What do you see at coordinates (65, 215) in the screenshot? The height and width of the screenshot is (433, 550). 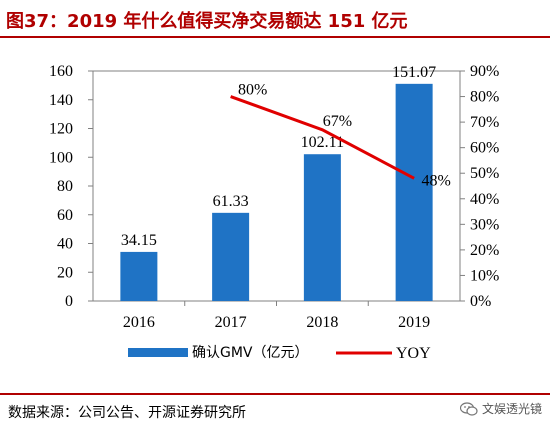 I see `left-tick-label: 60` at bounding box center [65, 215].